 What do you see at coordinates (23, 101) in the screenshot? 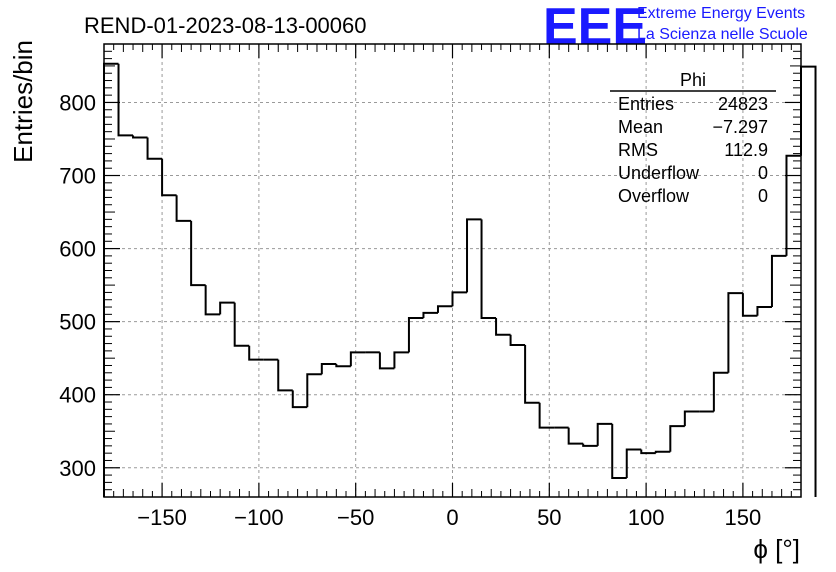
I see `y-axis-label: Entries/bin` at bounding box center [23, 101].